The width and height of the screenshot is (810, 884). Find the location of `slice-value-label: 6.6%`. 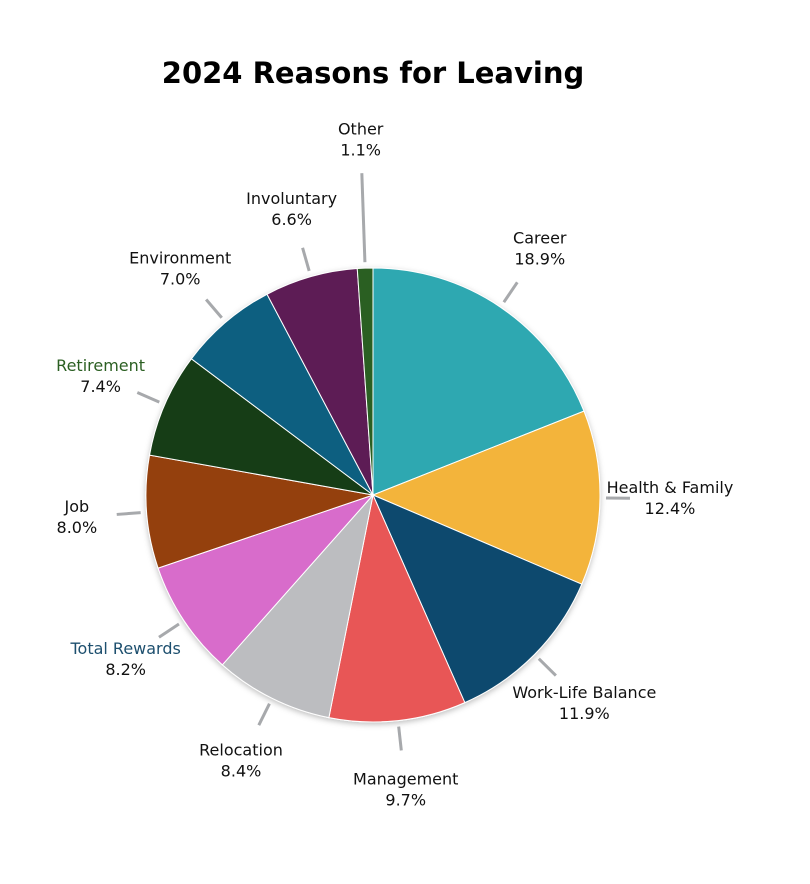

slice-value-label: 6.6% is located at coordinates (291, 219).